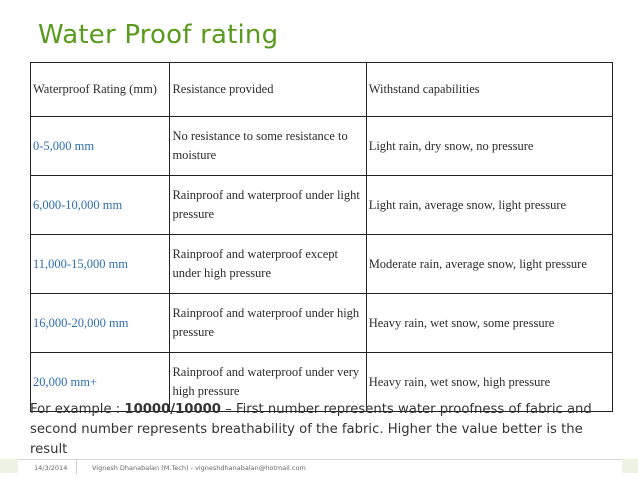 The width and height of the screenshot is (638, 479). I want to click on rating-cell: 11,000-15,000 mm, so click(100, 264).